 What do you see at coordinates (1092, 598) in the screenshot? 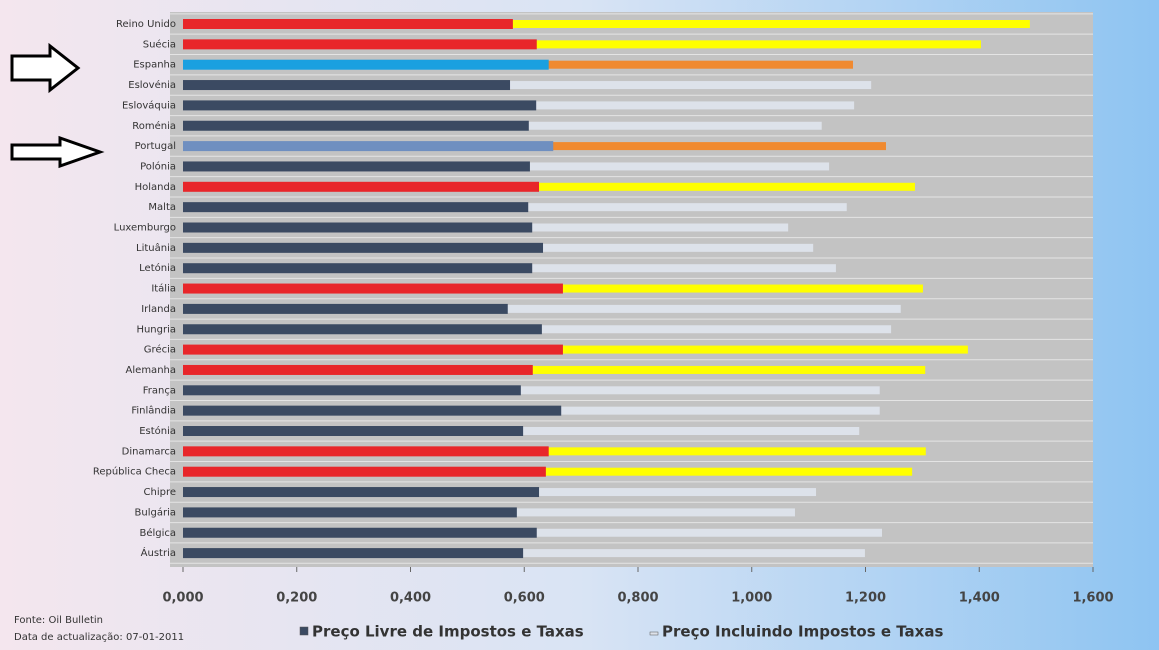
I see `x-tick-label: 1,600` at bounding box center [1092, 598].